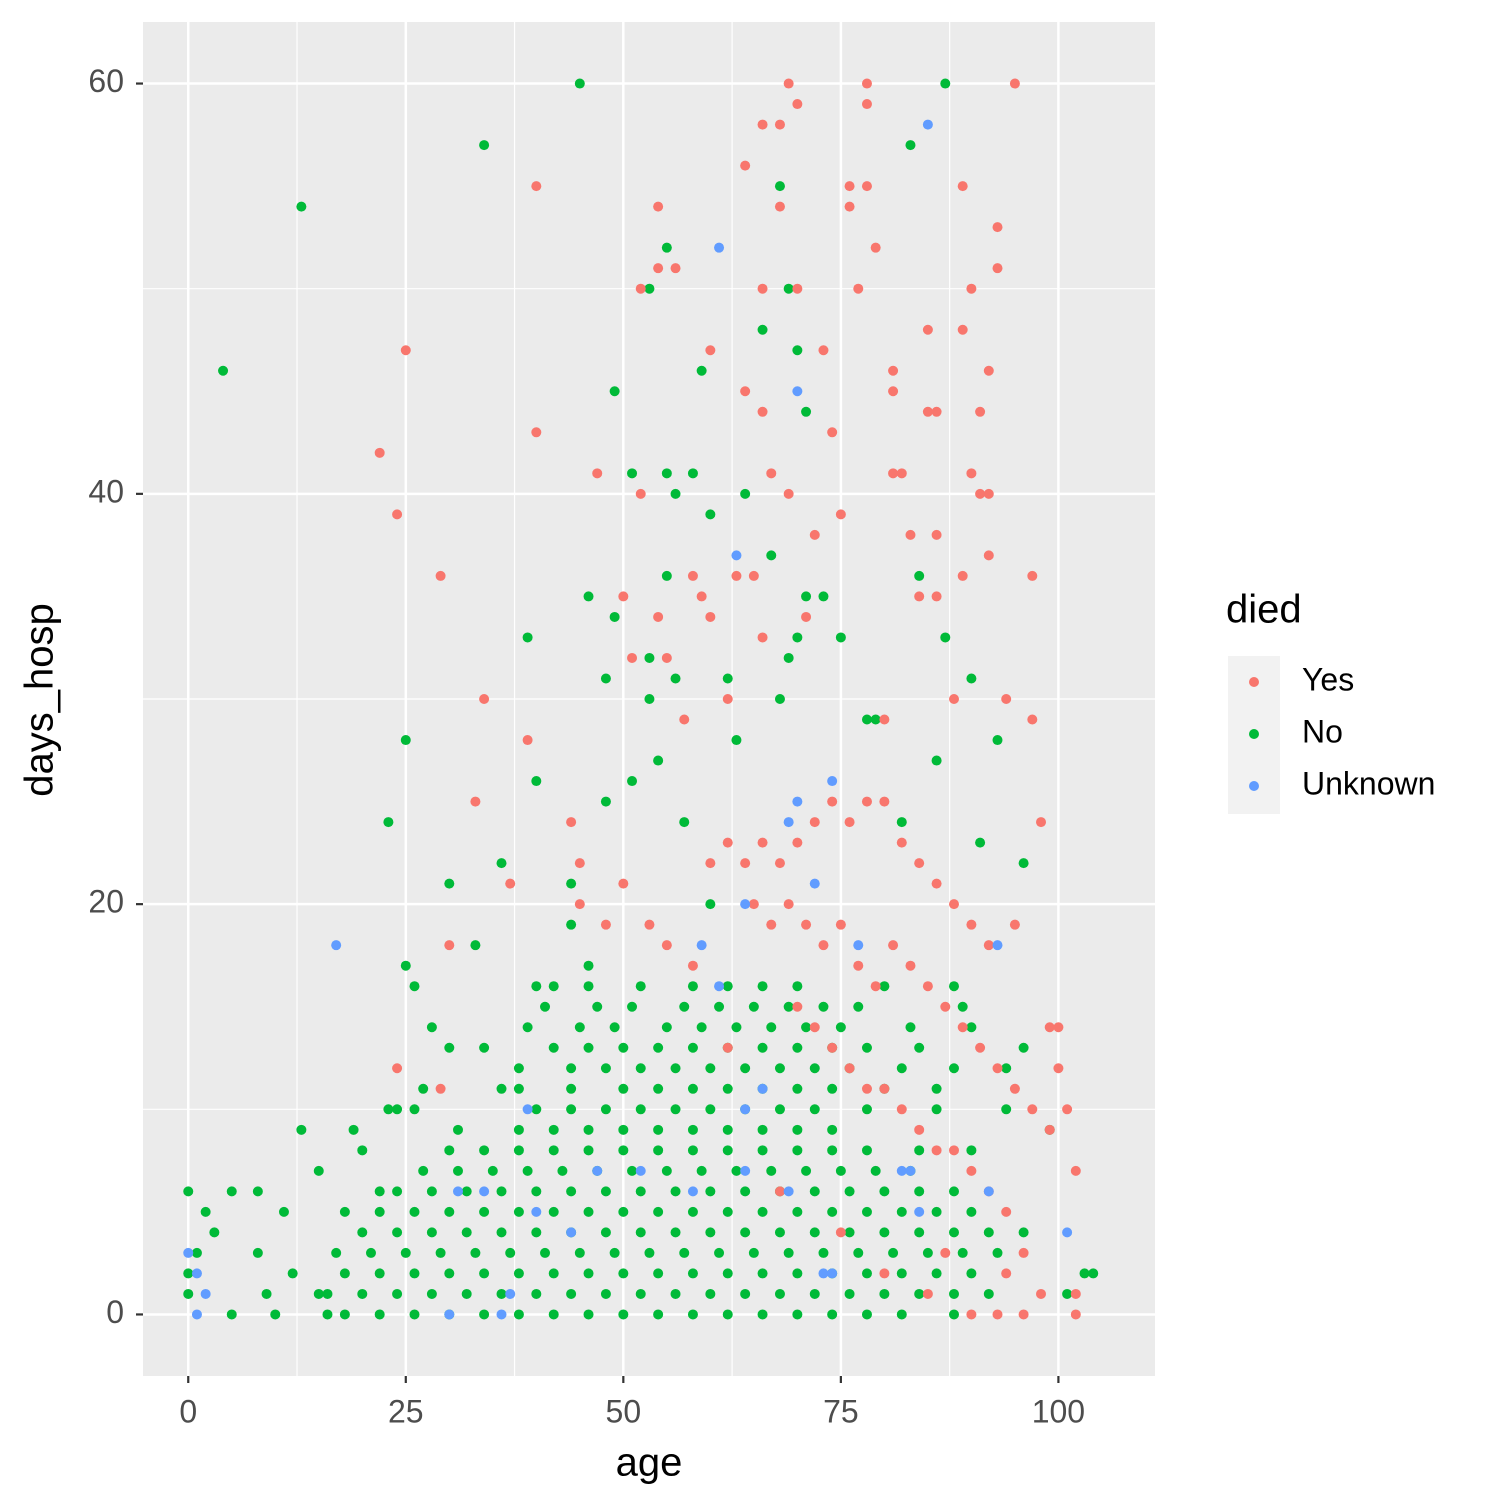  I want to click on y-tick-label: 0, so click(115, 1312).